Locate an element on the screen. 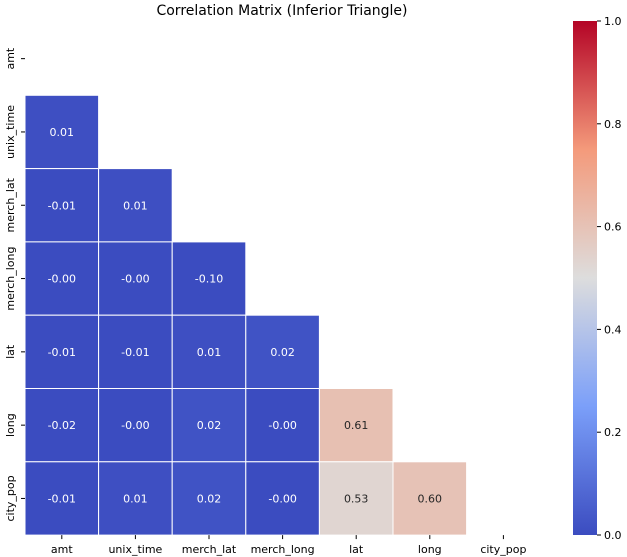  x-tick-label: merch_lat is located at coordinates (209, 549).